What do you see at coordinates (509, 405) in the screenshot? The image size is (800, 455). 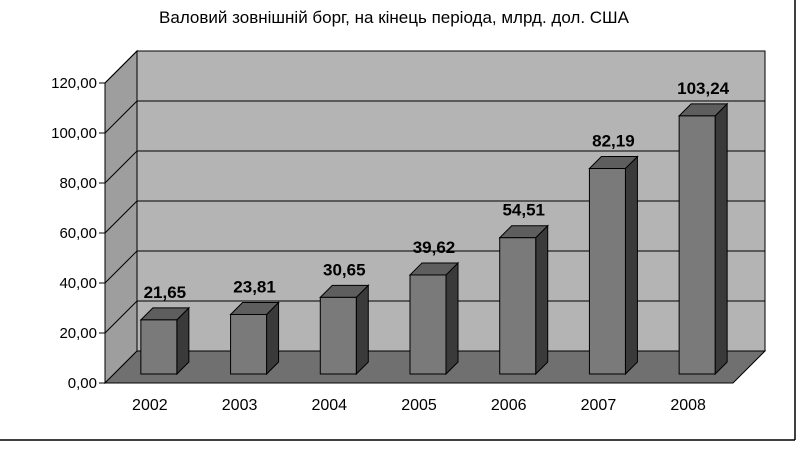 I see `x-category-label: 2006` at bounding box center [509, 405].